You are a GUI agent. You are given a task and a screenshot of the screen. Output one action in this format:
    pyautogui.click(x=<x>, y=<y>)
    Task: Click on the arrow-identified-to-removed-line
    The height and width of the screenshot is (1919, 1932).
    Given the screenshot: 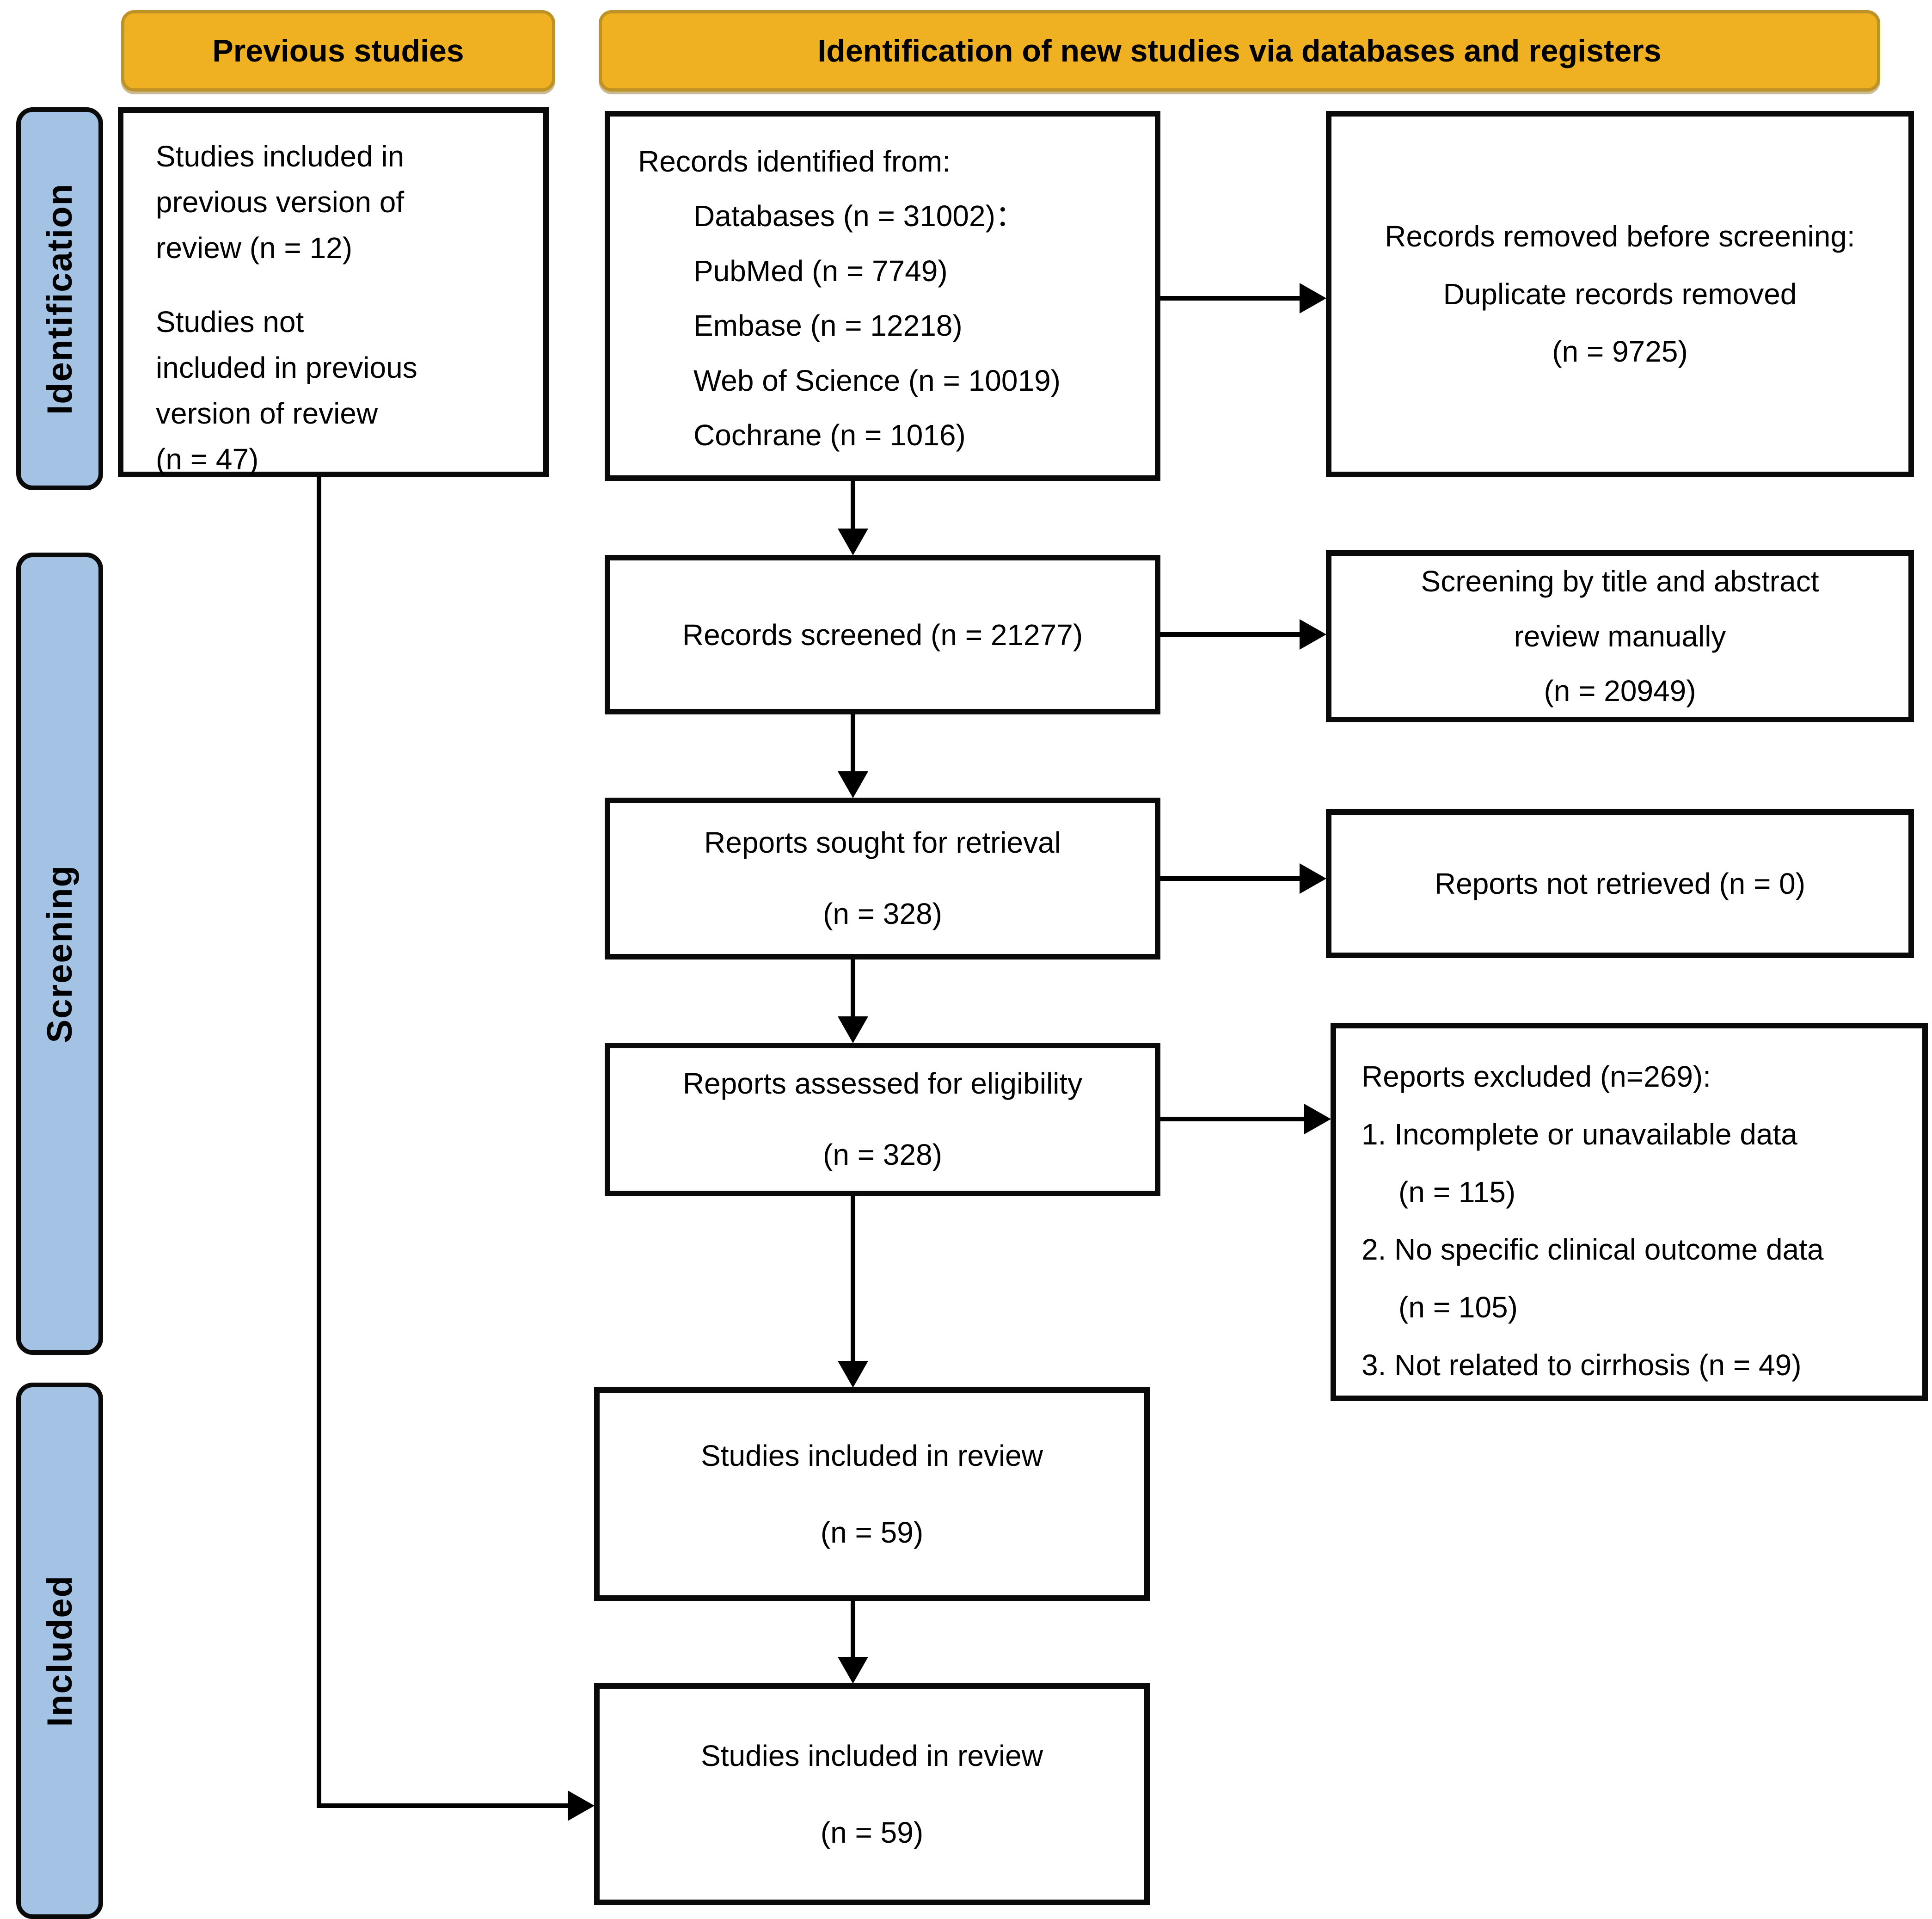 What is the action you would take?
    pyautogui.click(x=1230, y=298)
    